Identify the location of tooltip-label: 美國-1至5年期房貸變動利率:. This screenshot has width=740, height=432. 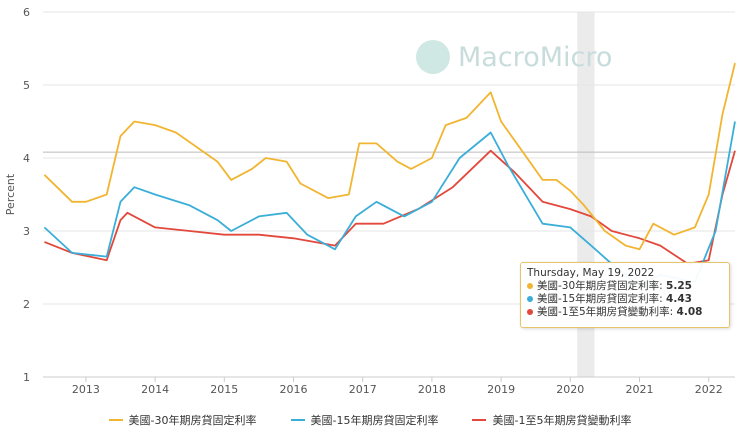
(607, 312).